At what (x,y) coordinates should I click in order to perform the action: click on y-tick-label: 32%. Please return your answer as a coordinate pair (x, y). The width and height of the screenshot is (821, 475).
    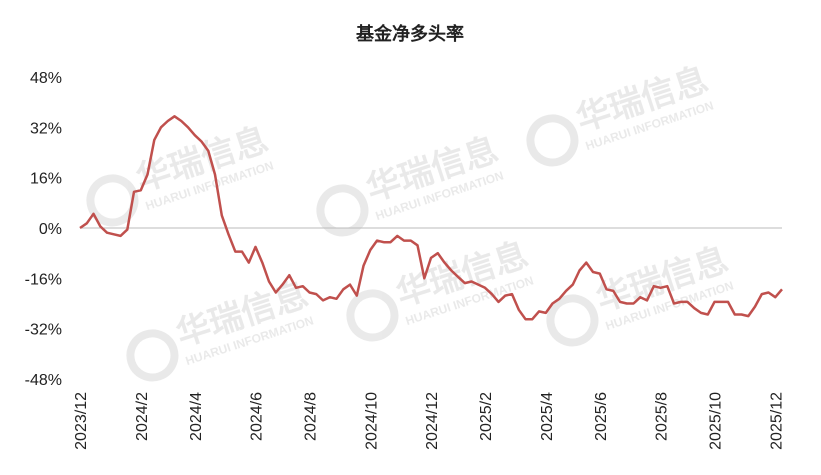
    Looking at the image, I should click on (46, 128).